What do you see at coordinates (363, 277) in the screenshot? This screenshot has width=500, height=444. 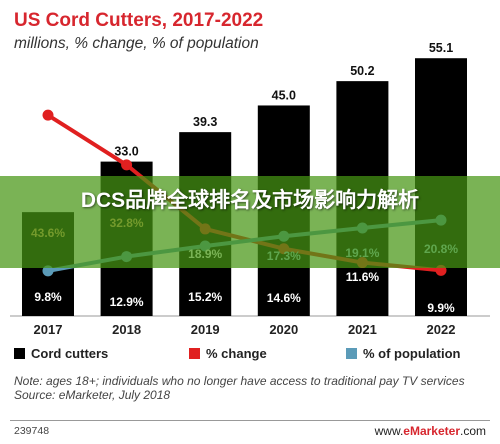 I see `pct-change-label-2021: 11.6%` at bounding box center [363, 277].